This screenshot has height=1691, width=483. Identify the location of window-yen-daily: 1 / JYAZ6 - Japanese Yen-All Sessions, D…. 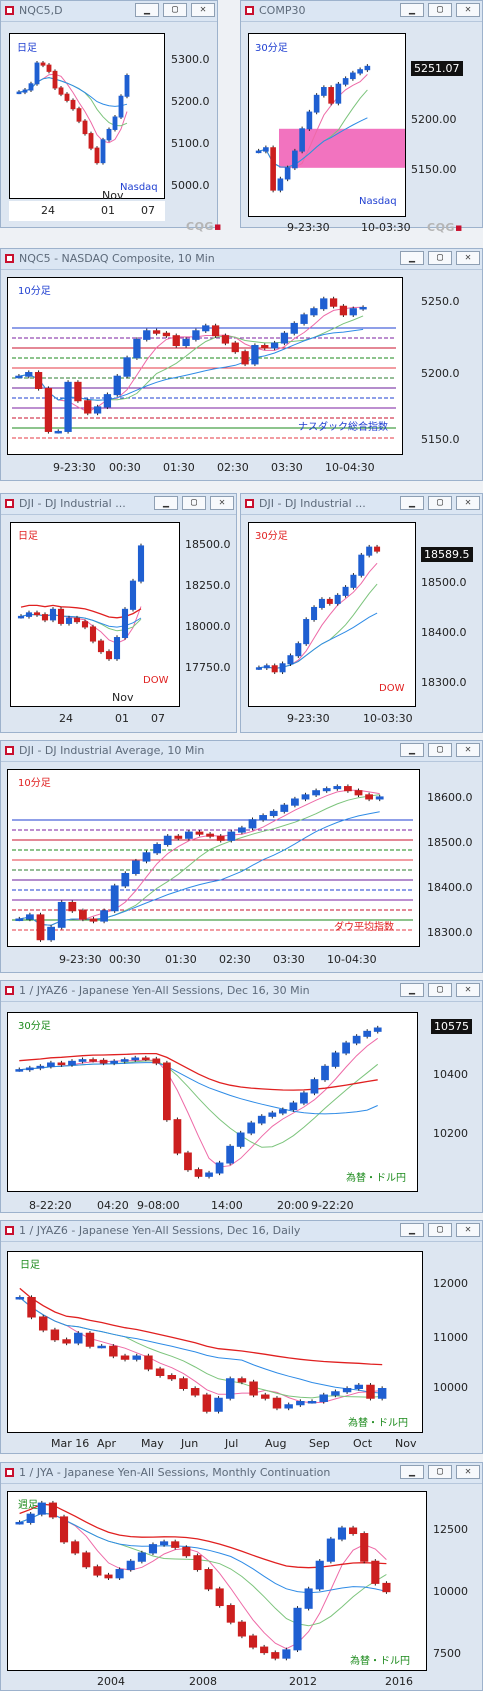
(241, 1337).